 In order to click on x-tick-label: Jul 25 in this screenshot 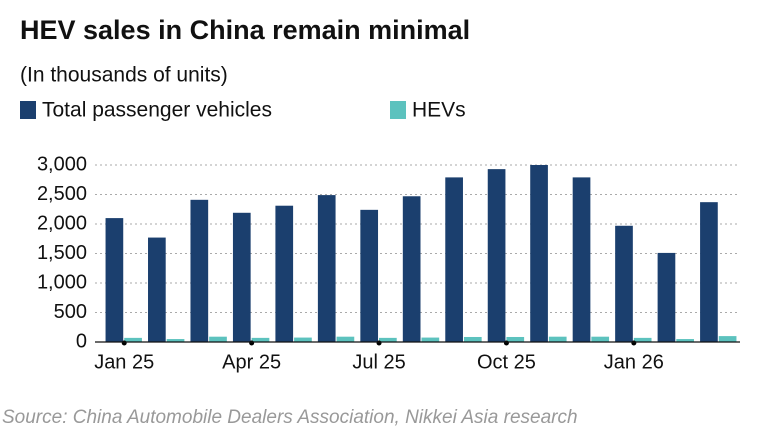, I will do `click(378, 362)`.